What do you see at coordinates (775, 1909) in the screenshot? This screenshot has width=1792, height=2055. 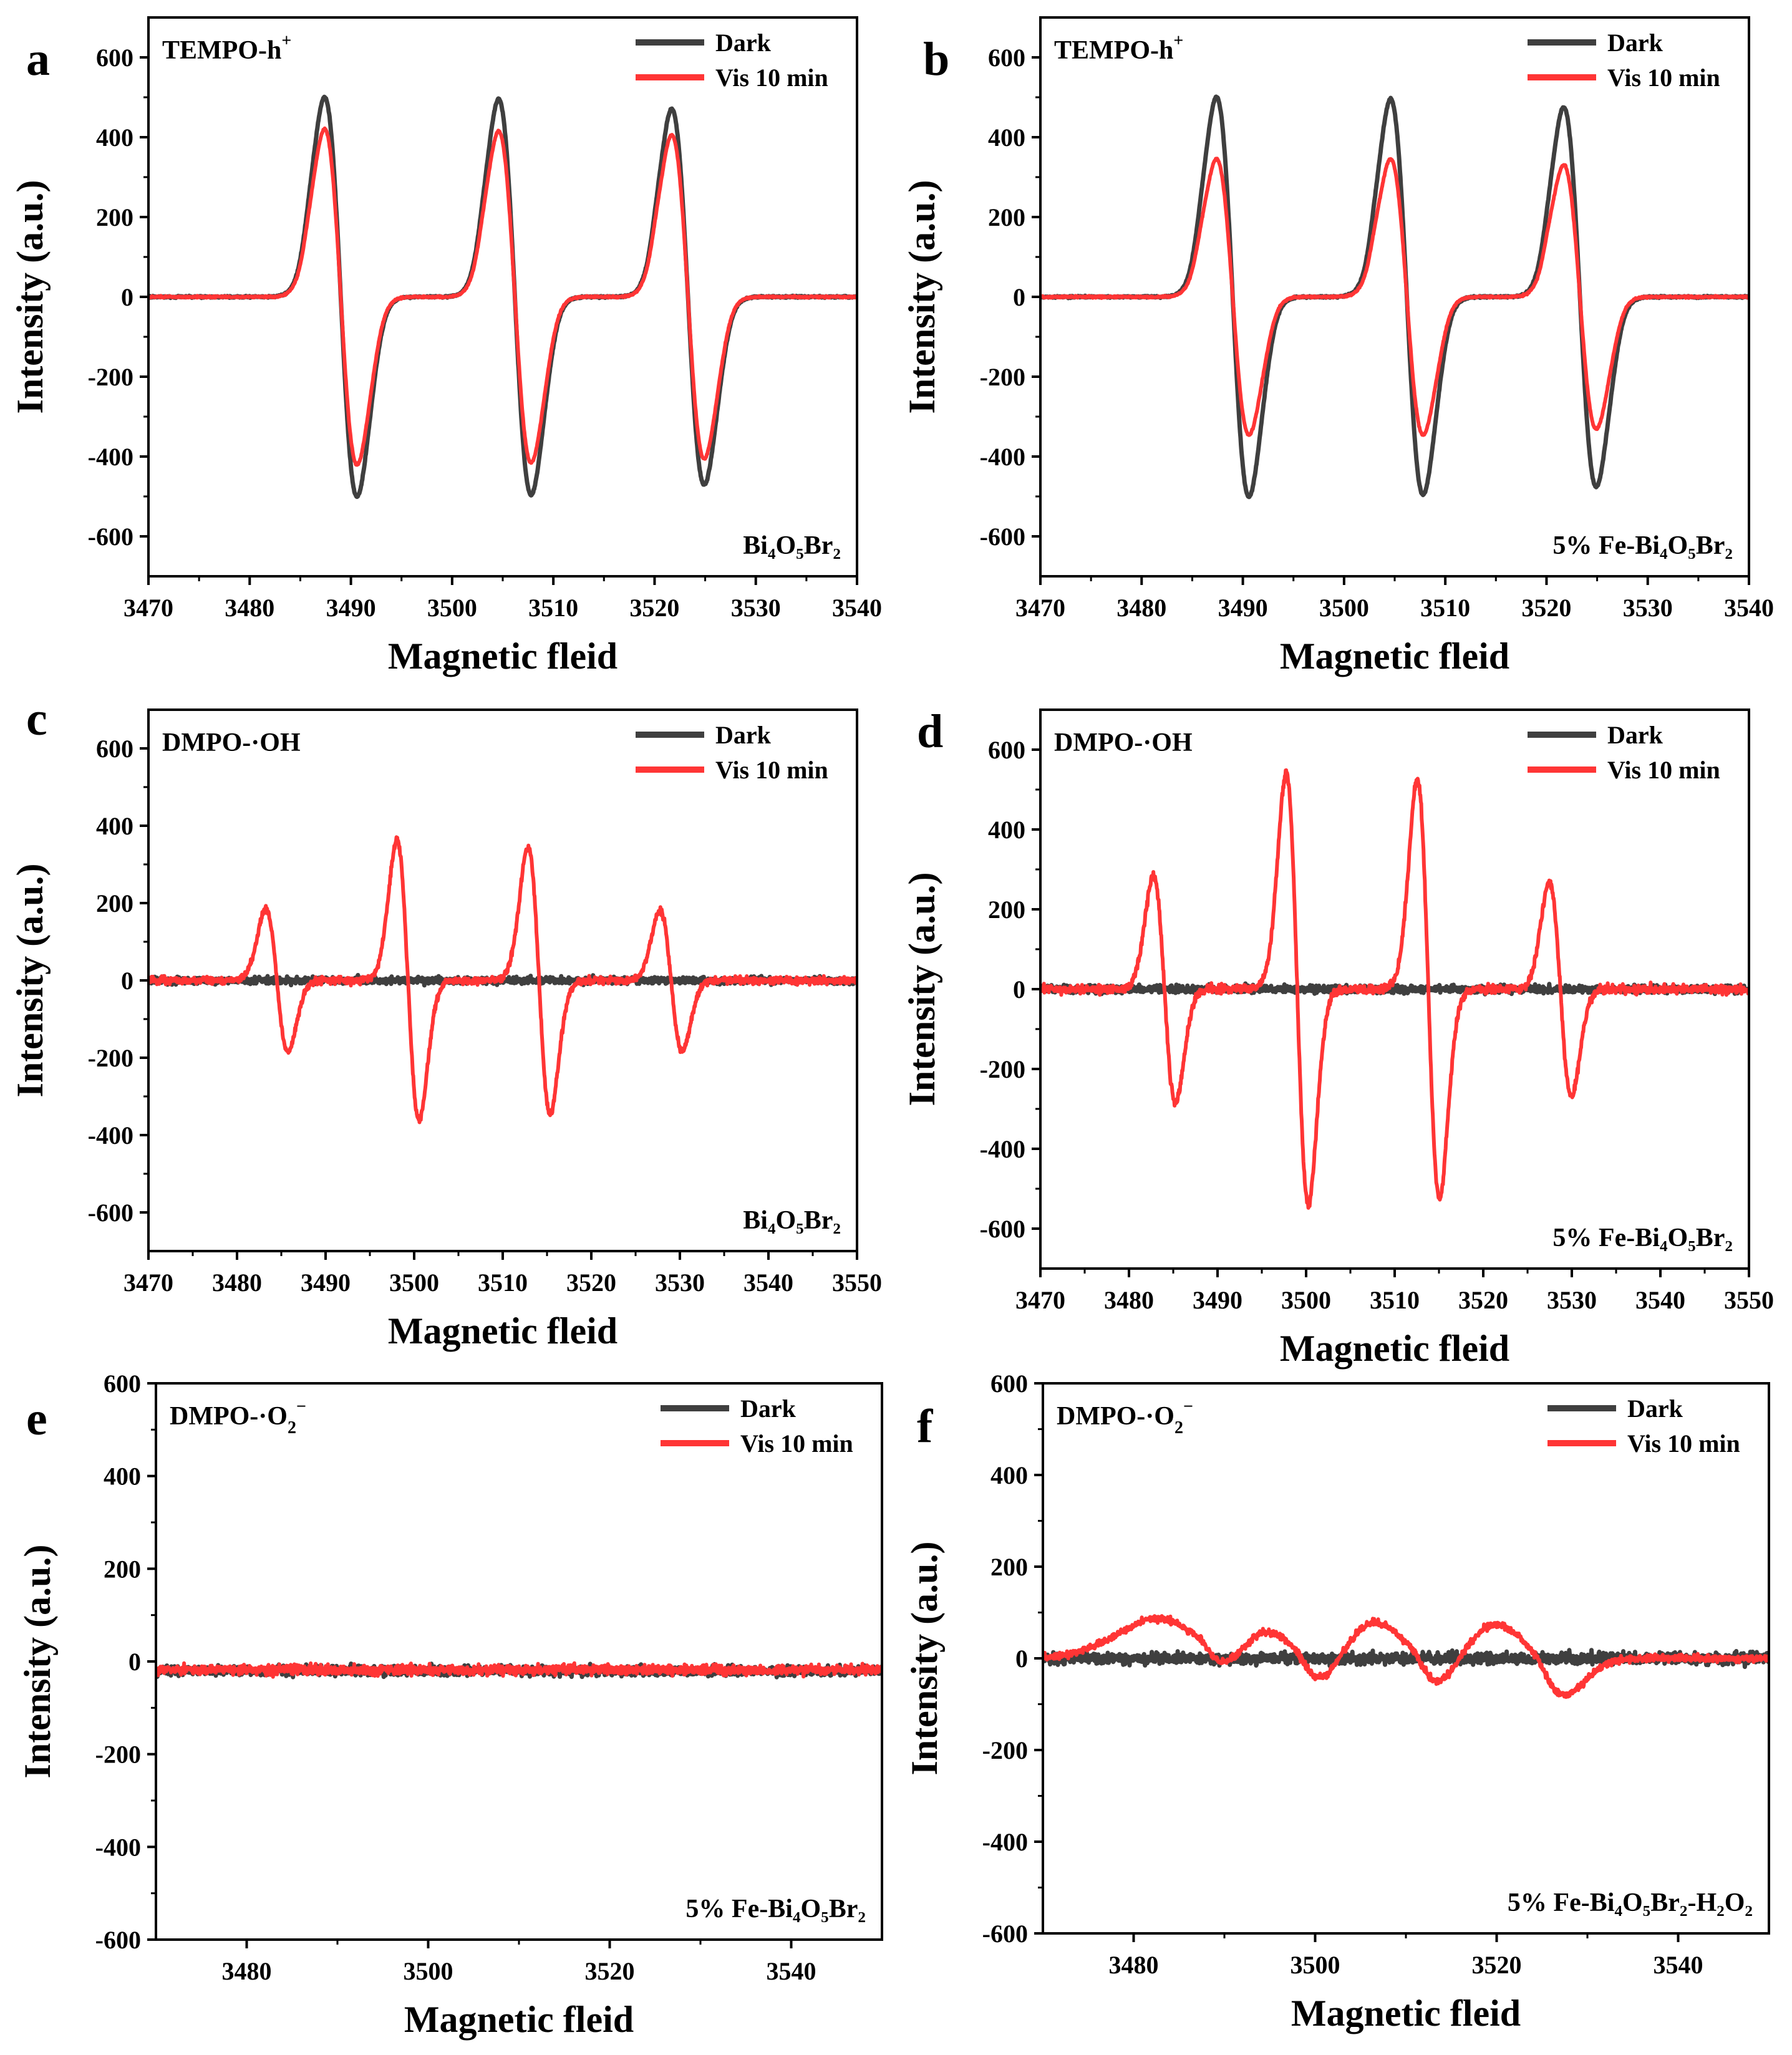 I see `sample-label: 5% Fe-Bi₄O₅Br₂` at bounding box center [775, 1909].